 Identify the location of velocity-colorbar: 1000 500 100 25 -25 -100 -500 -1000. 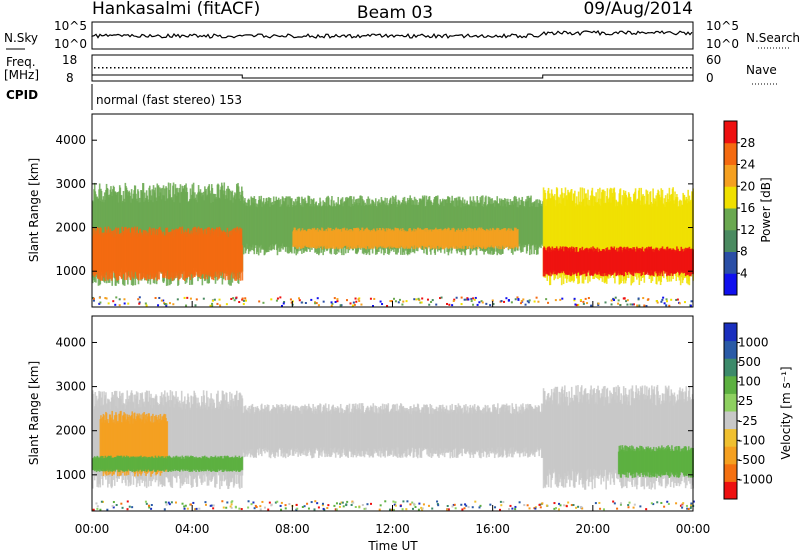
(748, 411).